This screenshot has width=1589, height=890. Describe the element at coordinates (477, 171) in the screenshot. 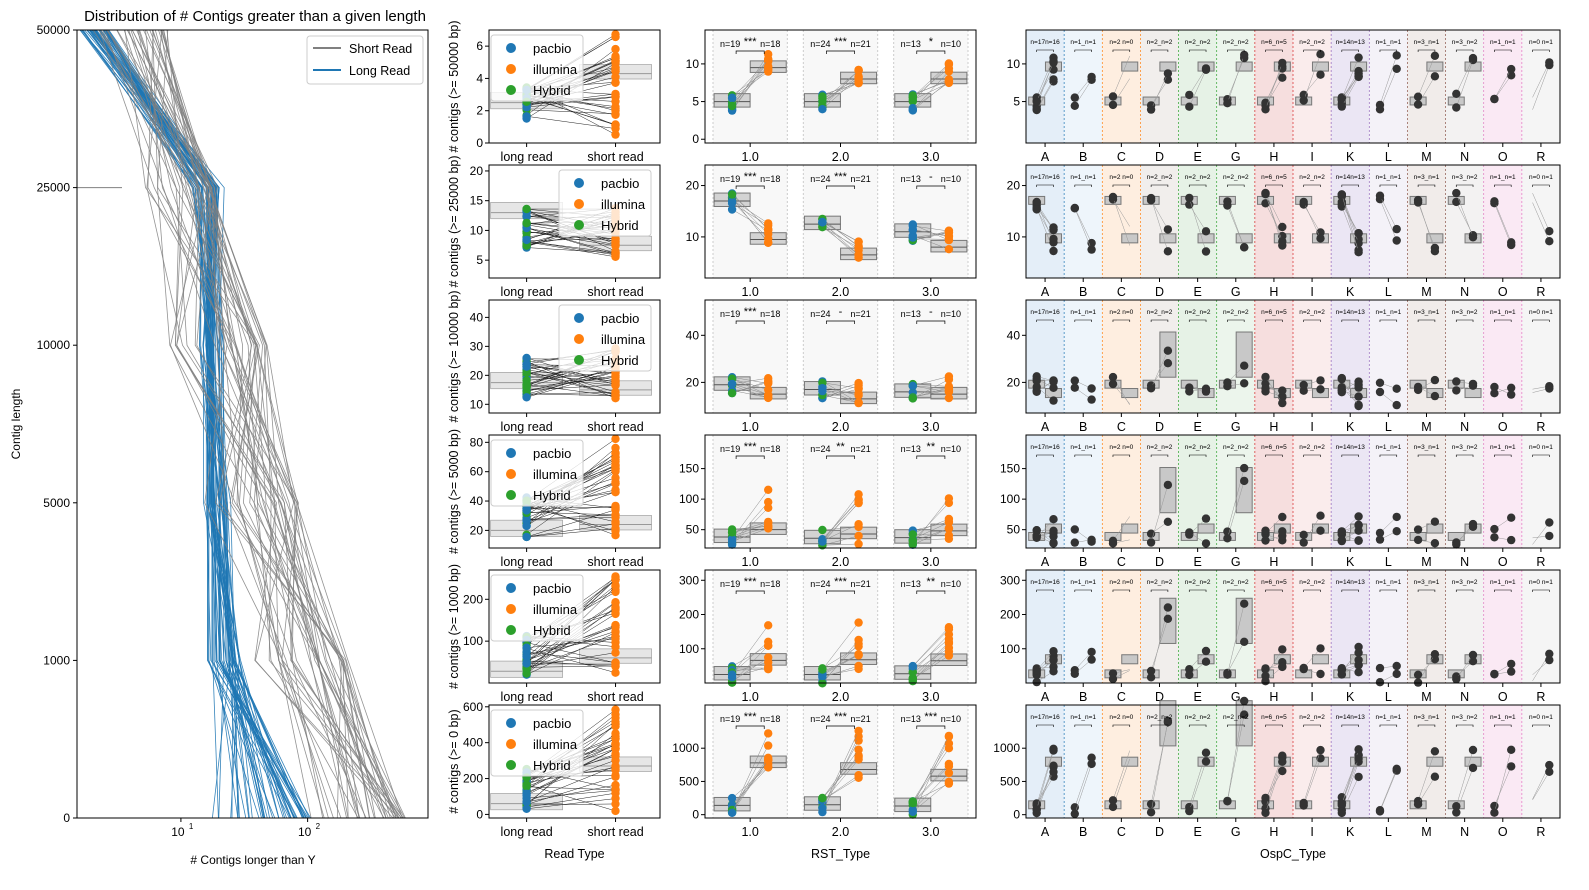

I see `y-tick-label: 20` at that location.